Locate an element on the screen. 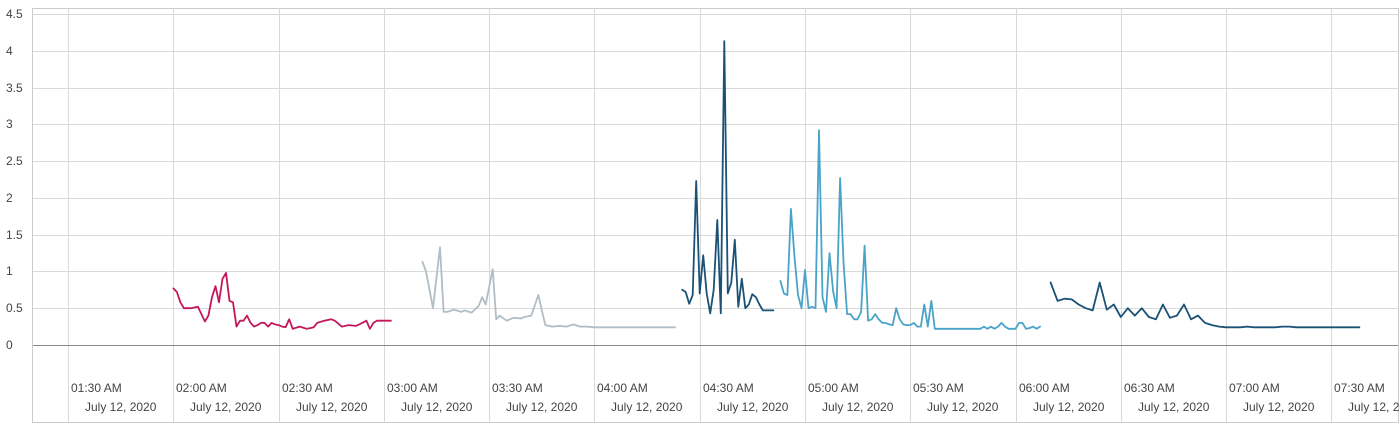 This screenshot has height=424, width=1400. y-tick-label-2: 1 is located at coordinates (9, 271).